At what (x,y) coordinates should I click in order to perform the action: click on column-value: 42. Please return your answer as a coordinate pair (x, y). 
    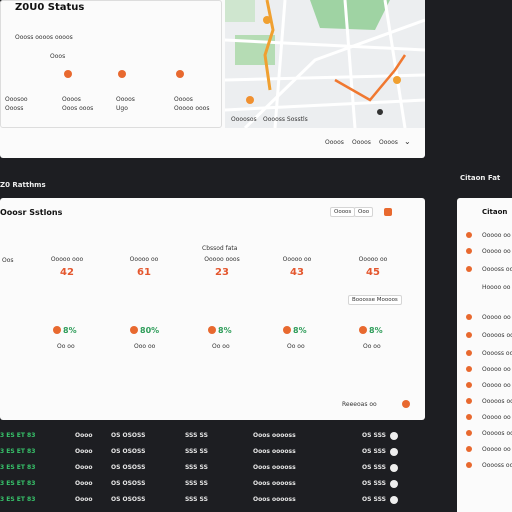
    Looking at the image, I should click on (67, 272).